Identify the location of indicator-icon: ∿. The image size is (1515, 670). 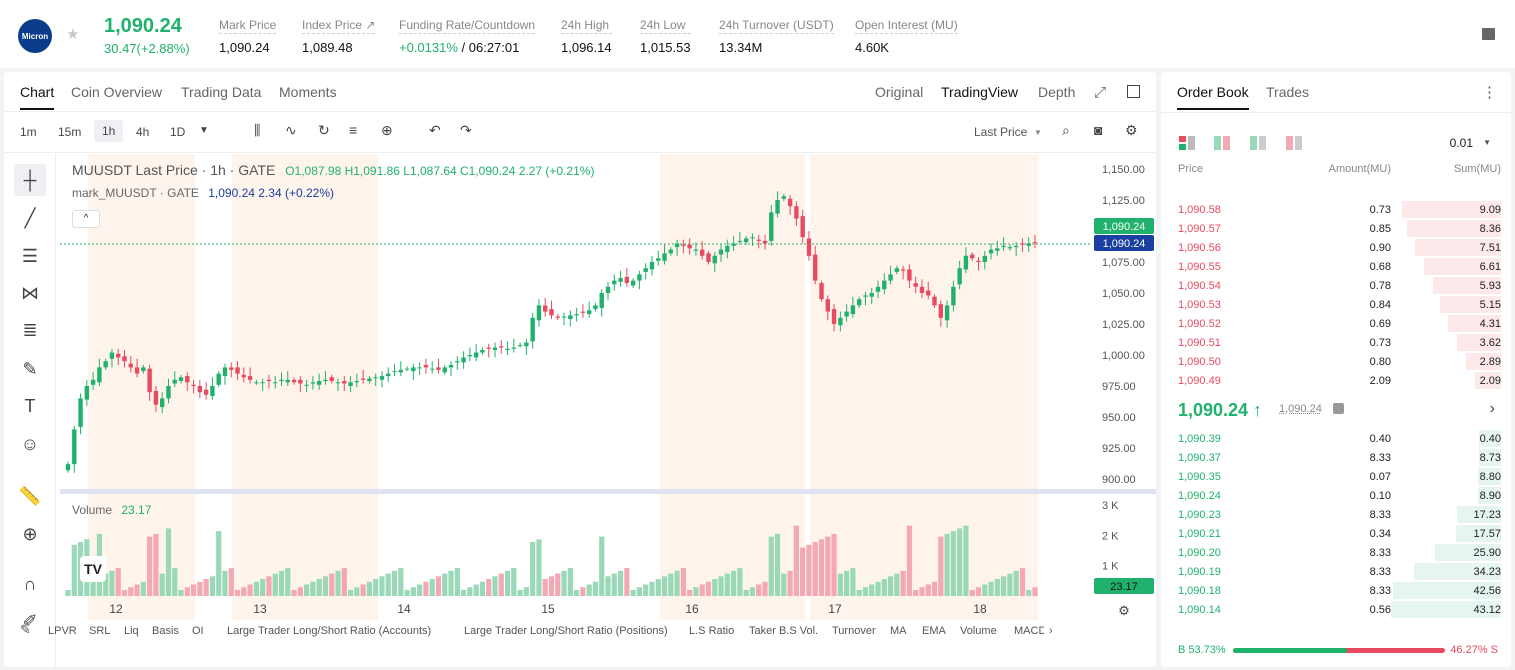
(291, 130).